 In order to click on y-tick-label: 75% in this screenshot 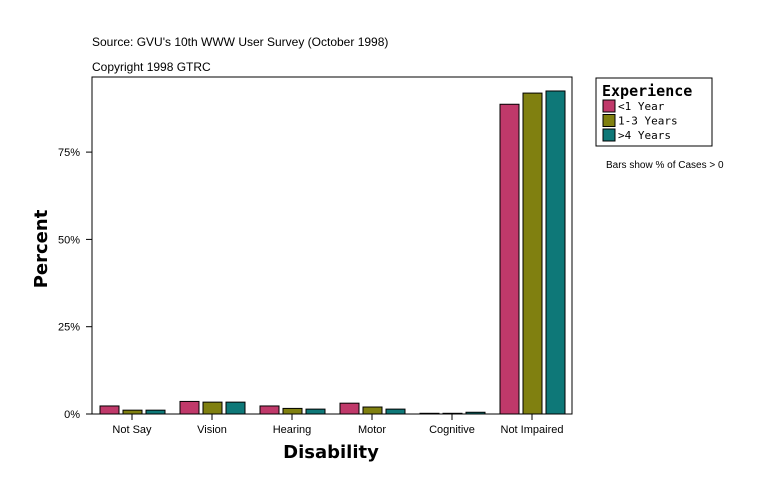, I will do `click(69, 153)`.